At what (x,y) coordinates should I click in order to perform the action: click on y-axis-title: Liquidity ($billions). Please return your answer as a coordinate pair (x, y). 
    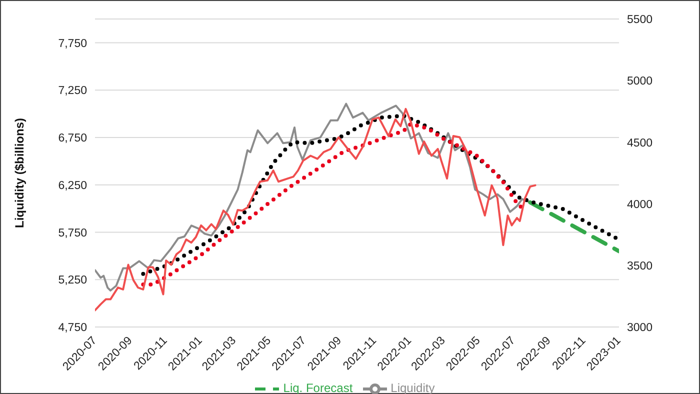
    Looking at the image, I should click on (19, 173).